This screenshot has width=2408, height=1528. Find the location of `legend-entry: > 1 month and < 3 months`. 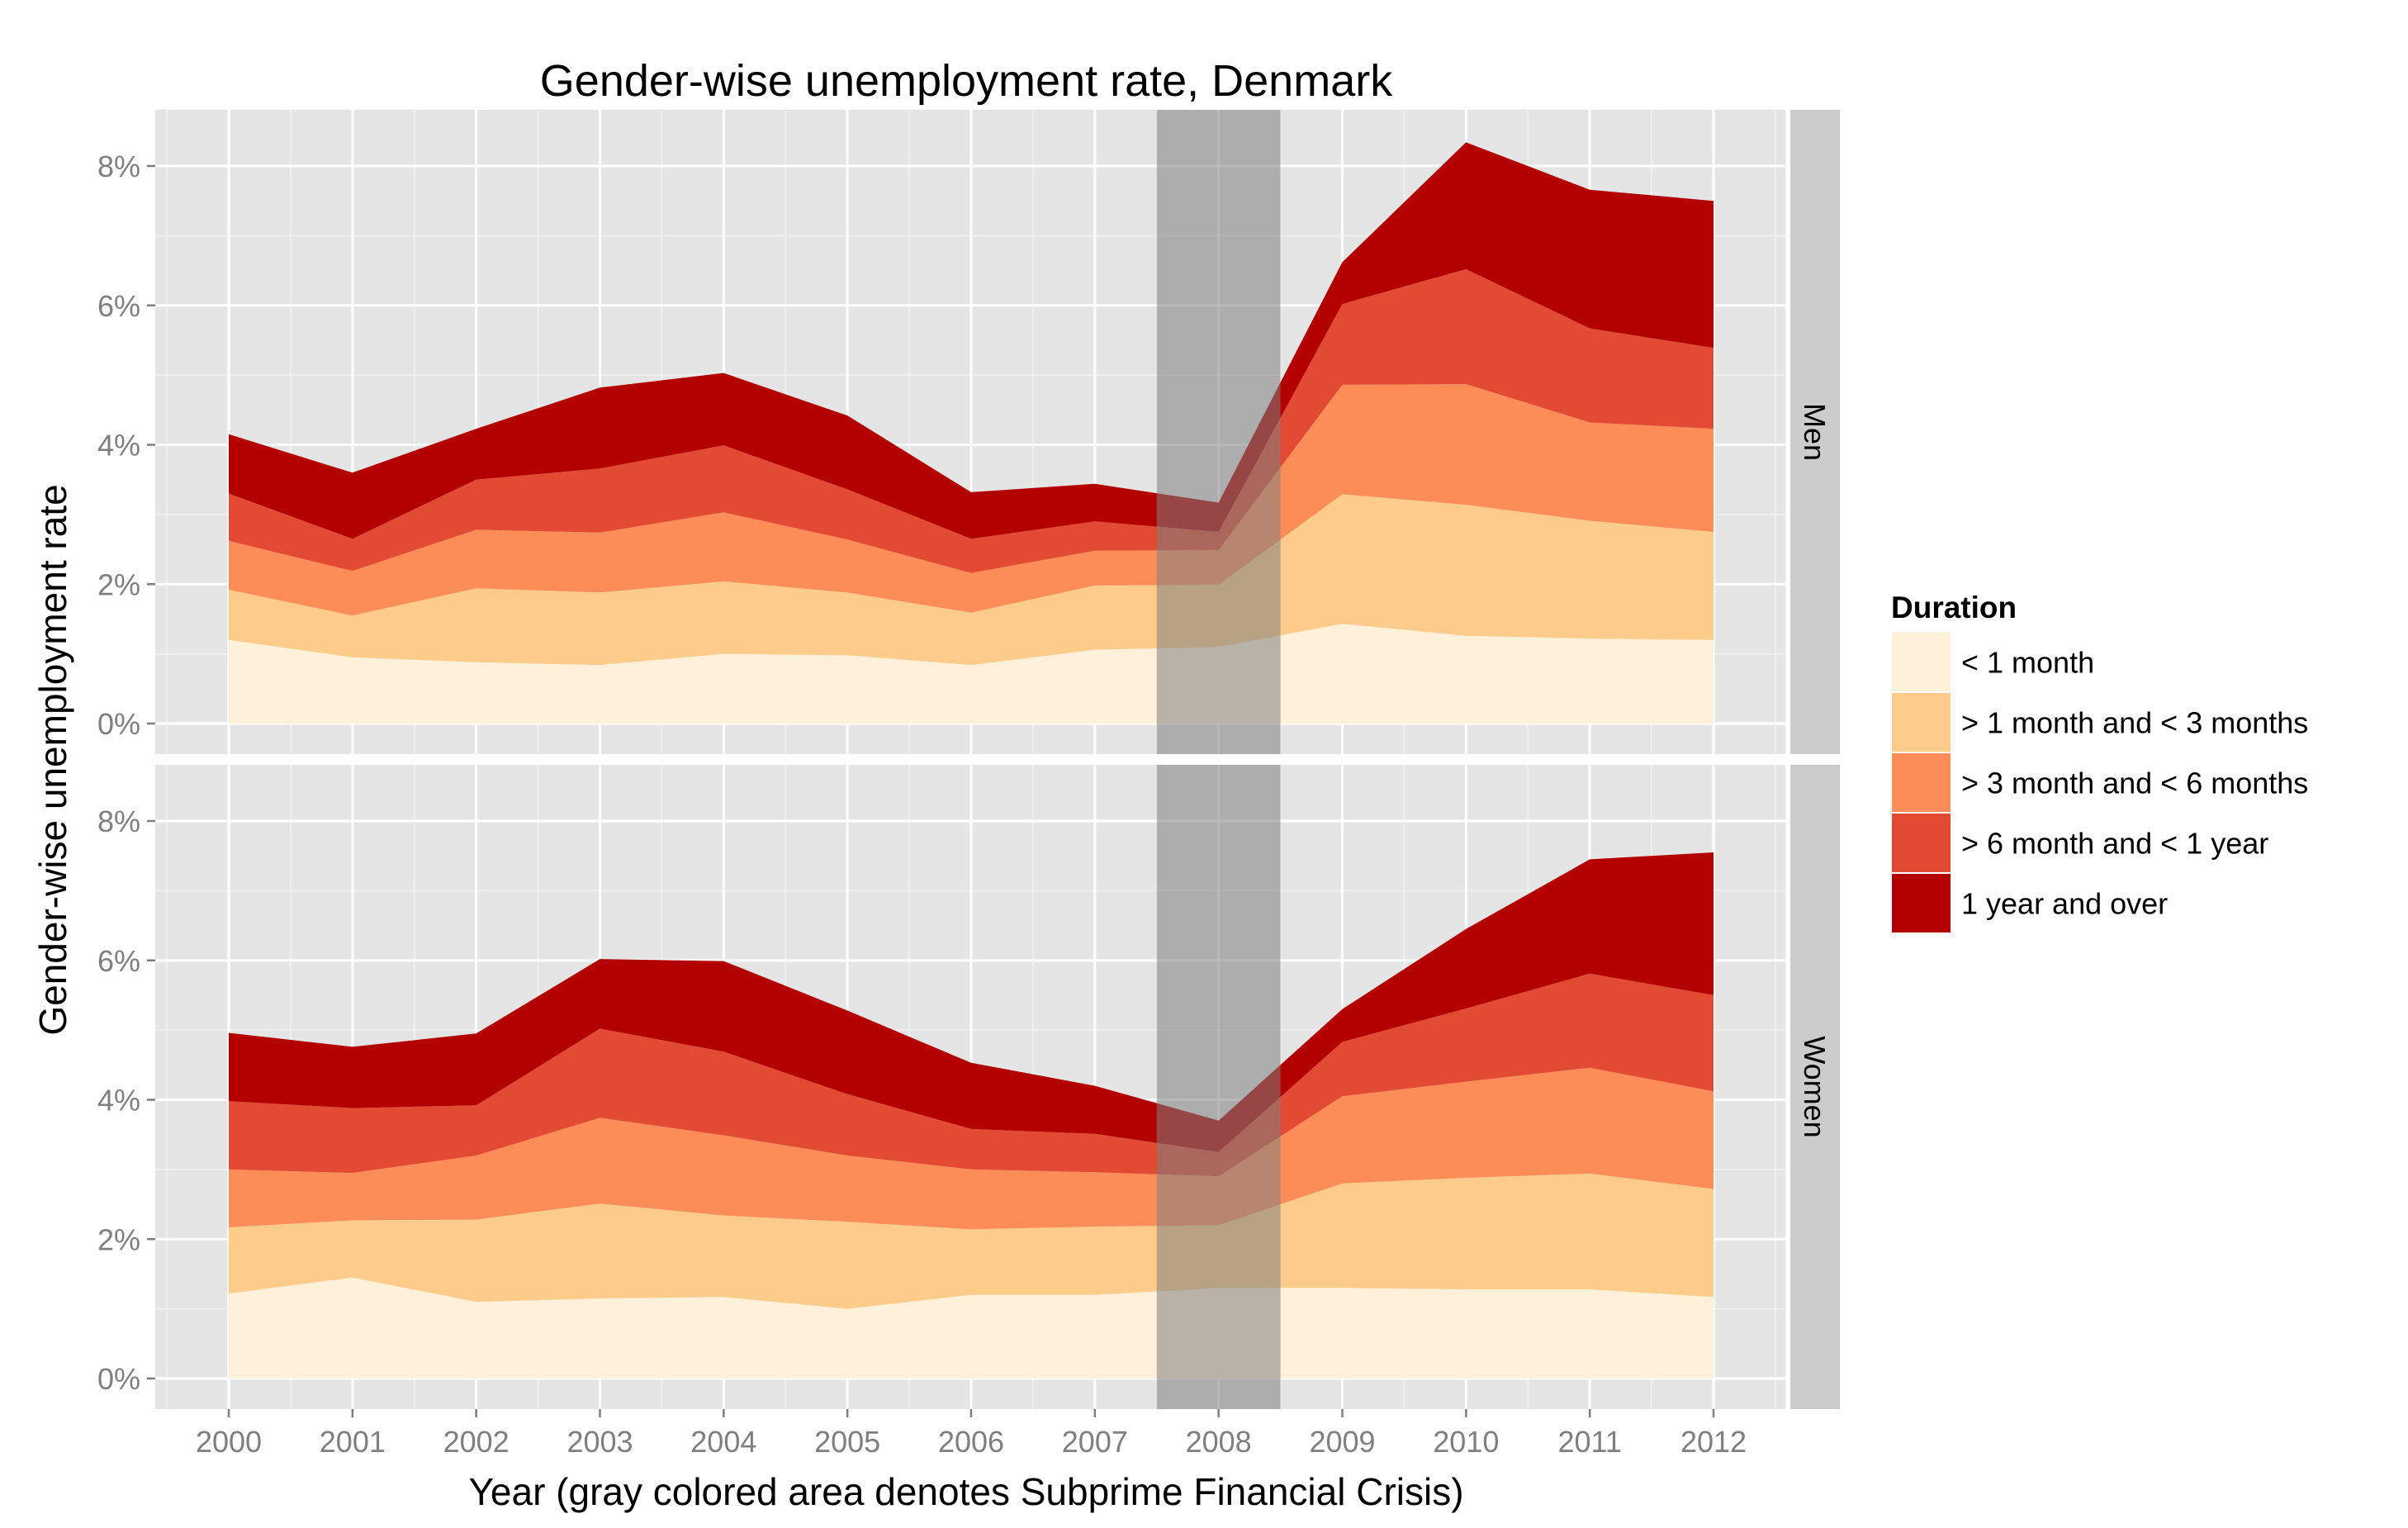

legend-entry: > 1 month and < 3 months is located at coordinates (2099, 722).